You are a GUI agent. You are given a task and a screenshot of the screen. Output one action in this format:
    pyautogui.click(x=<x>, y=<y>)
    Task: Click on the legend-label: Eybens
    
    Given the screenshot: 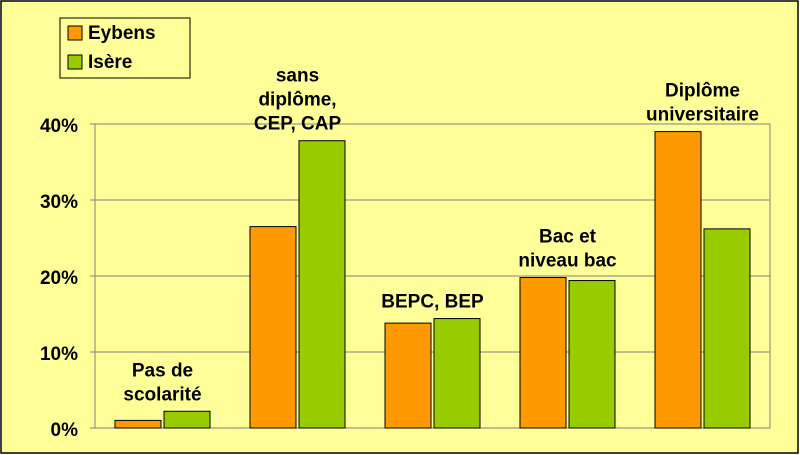 What is the action you would take?
    pyautogui.click(x=122, y=33)
    